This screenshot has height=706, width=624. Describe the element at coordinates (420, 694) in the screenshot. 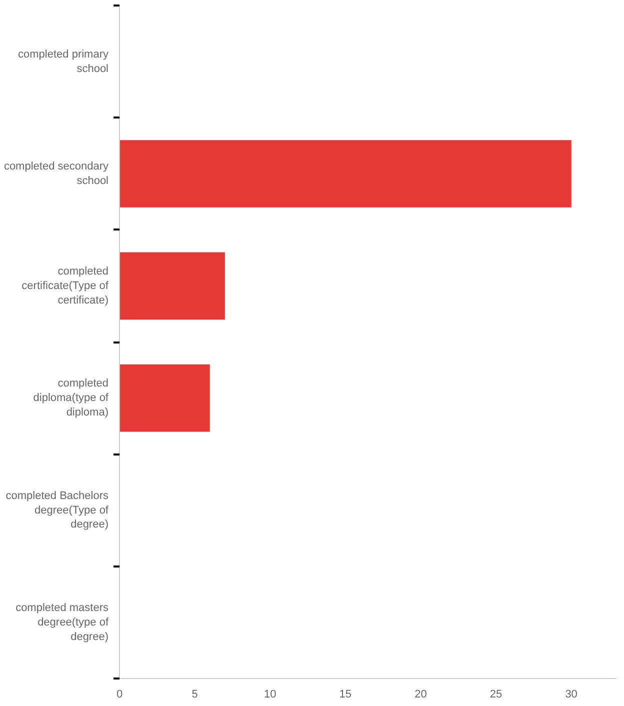

I see `x-tick-label: 20` at that location.